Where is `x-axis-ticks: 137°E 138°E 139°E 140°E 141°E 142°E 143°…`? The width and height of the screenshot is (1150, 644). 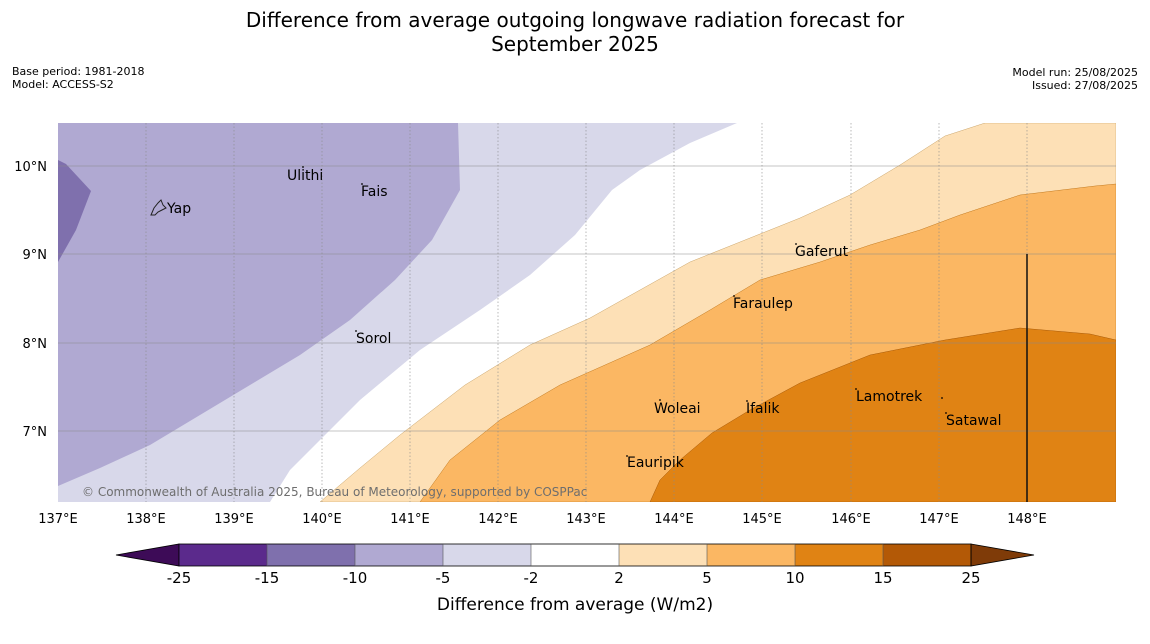
x-axis-ticks: 137°E 138°E 139°E 140°E 141°E 142°E 143°… is located at coordinates (542, 519).